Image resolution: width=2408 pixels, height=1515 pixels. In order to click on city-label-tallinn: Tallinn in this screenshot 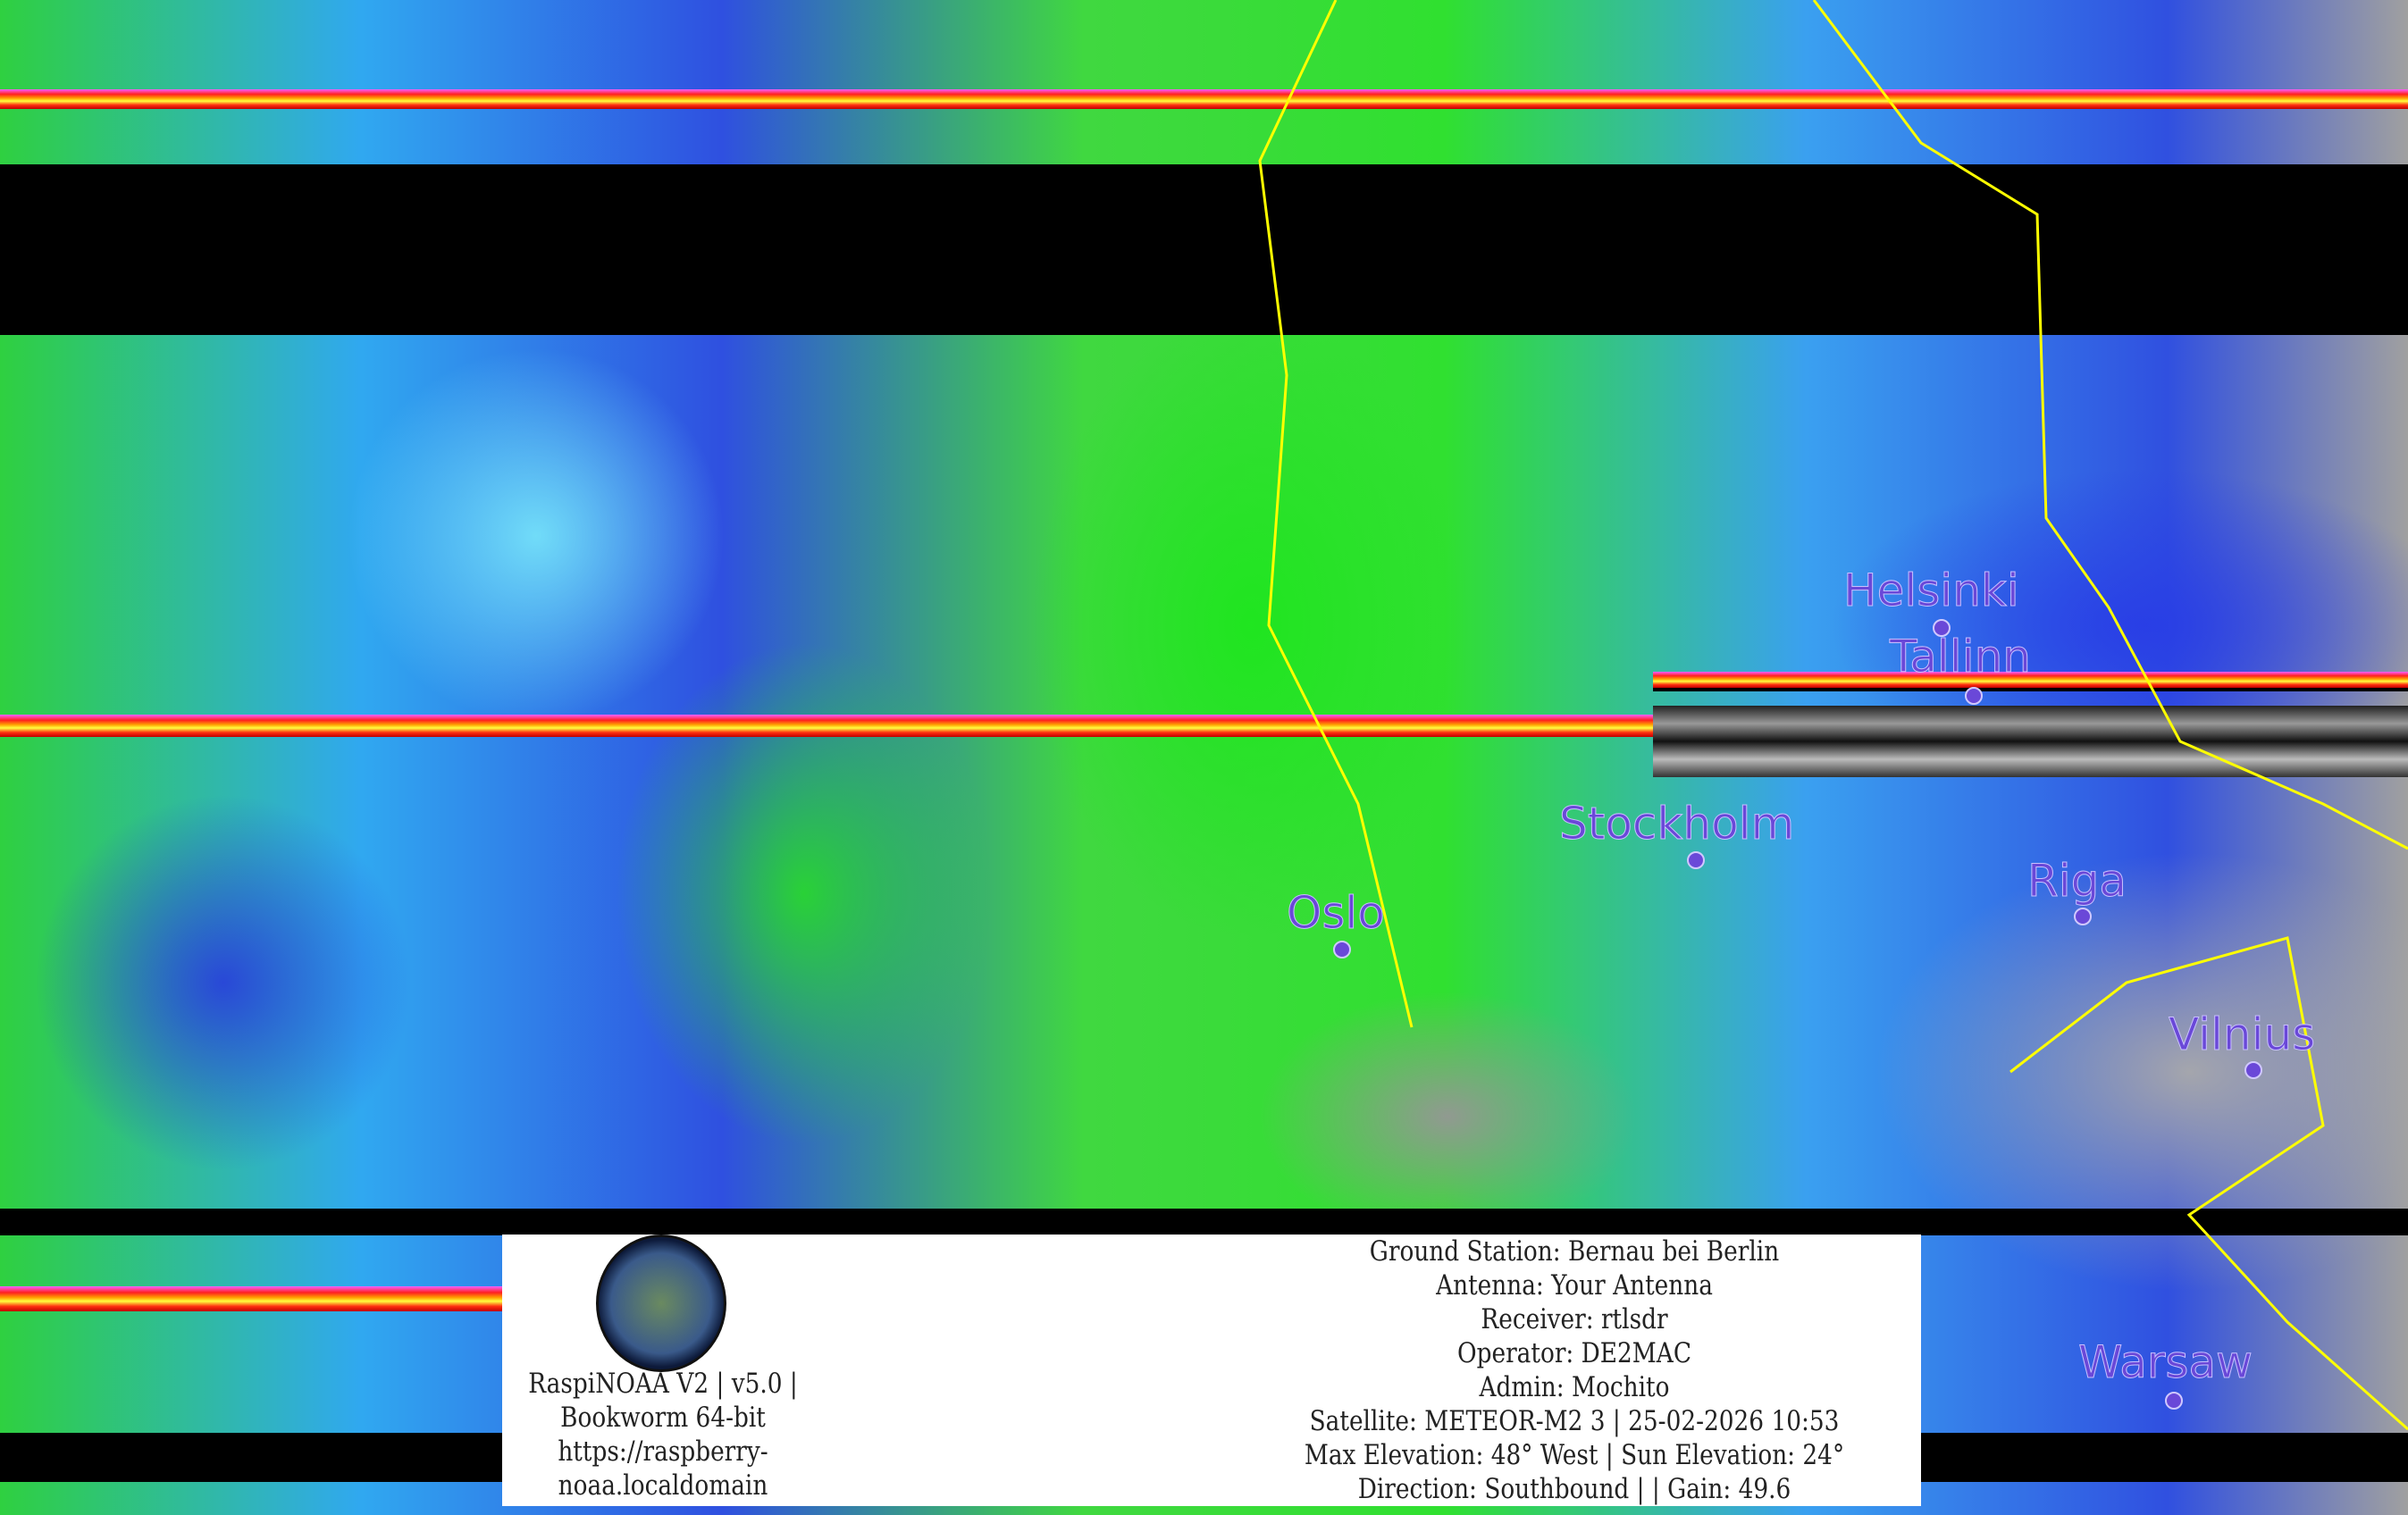, I will do `click(1961, 657)`.